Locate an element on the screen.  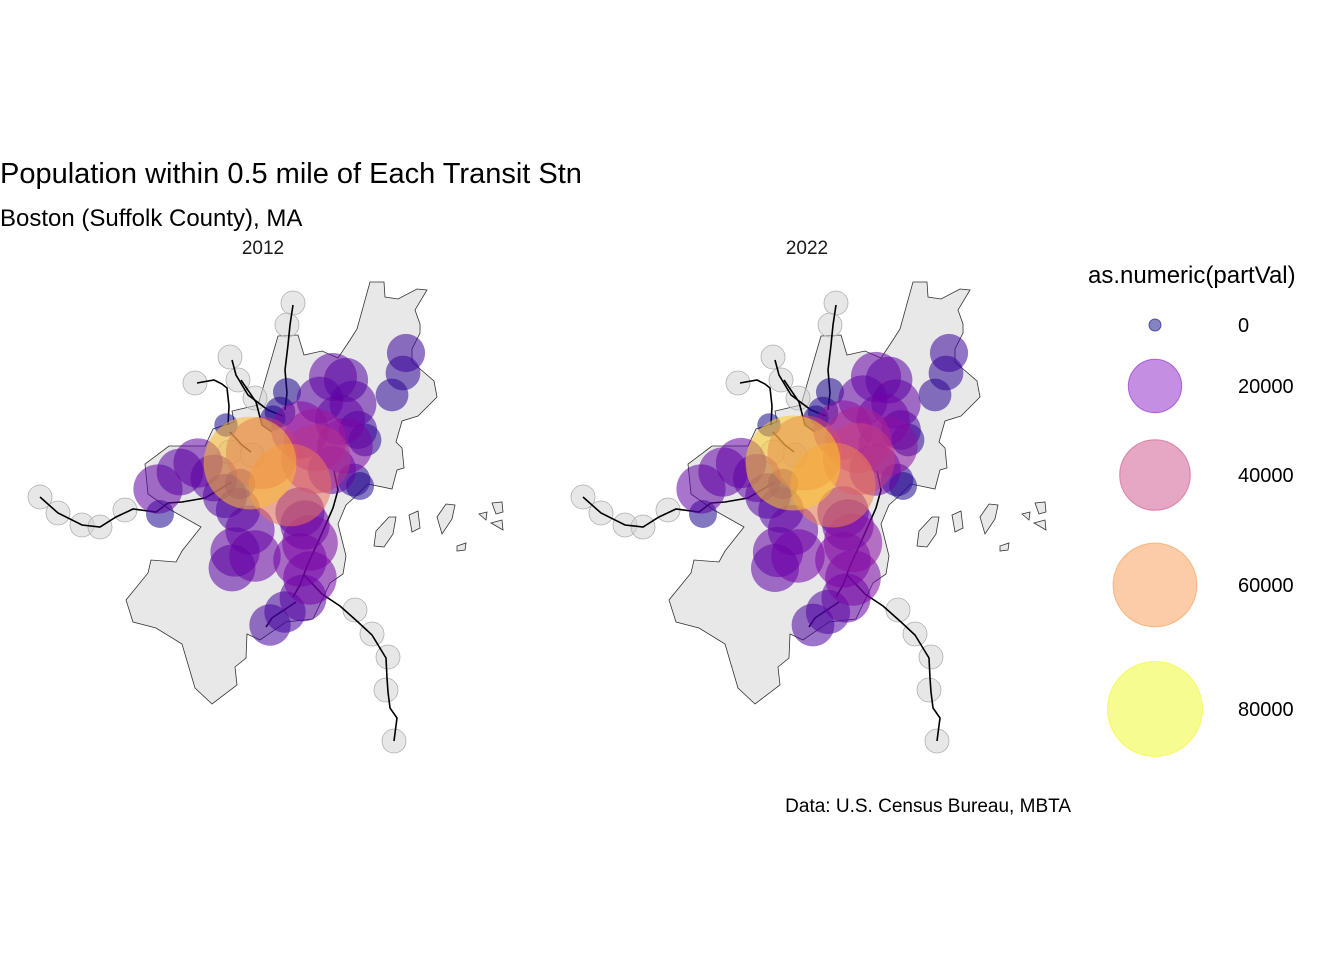
legend-label-20000: 20000 is located at coordinates (1266, 387).